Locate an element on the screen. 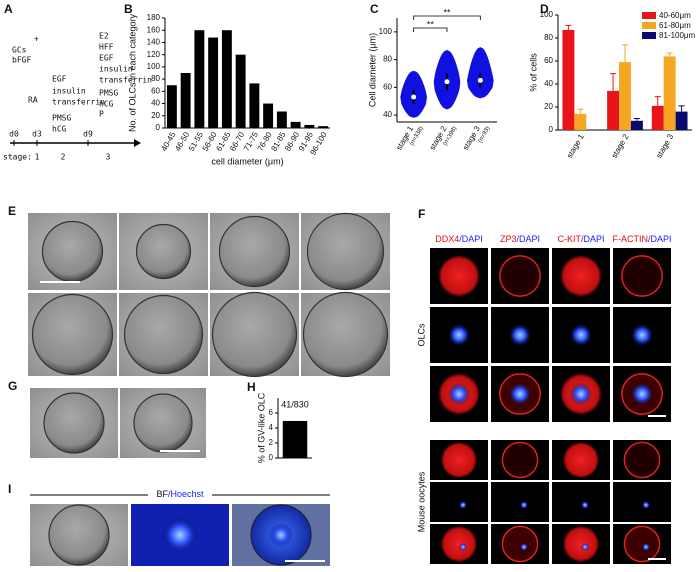  timeline-text: HFF is located at coordinates (106, 47).